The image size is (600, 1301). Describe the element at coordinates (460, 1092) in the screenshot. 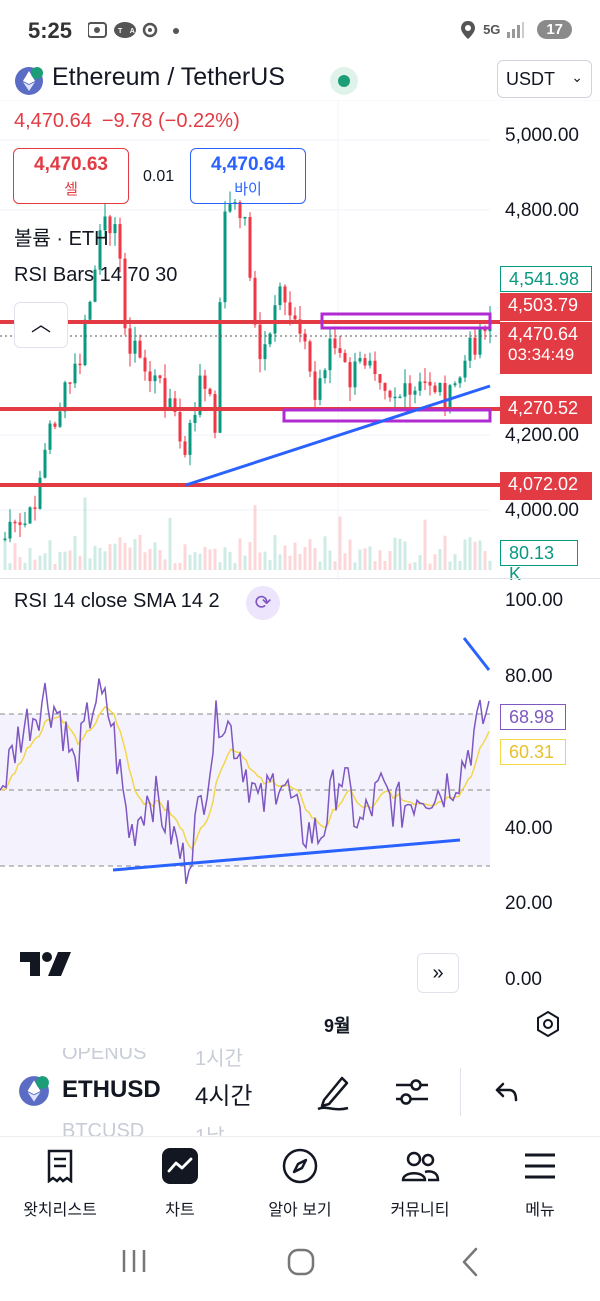

I see `toolbar-divider` at that location.